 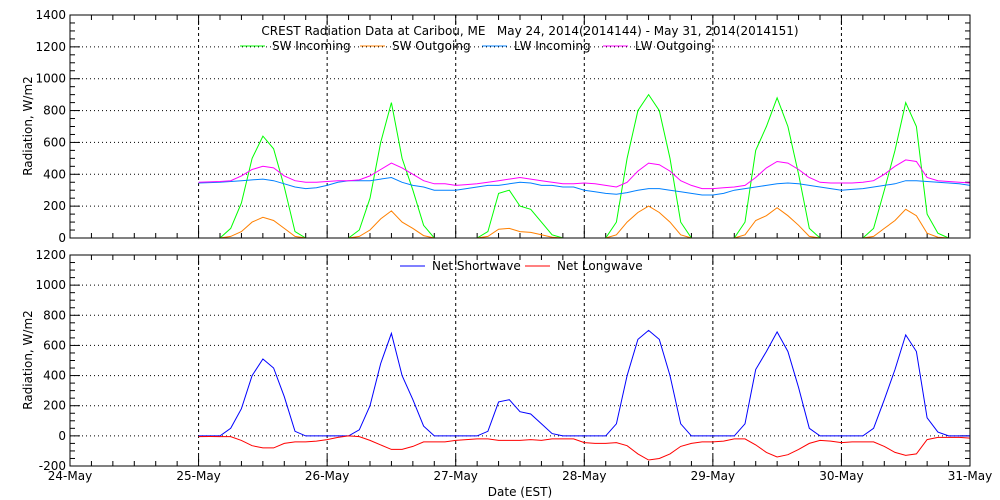 What do you see at coordinates (600, 266) in the screenshot?
I see `legend-label: Net Longwave` at bounding box center [600, 266].